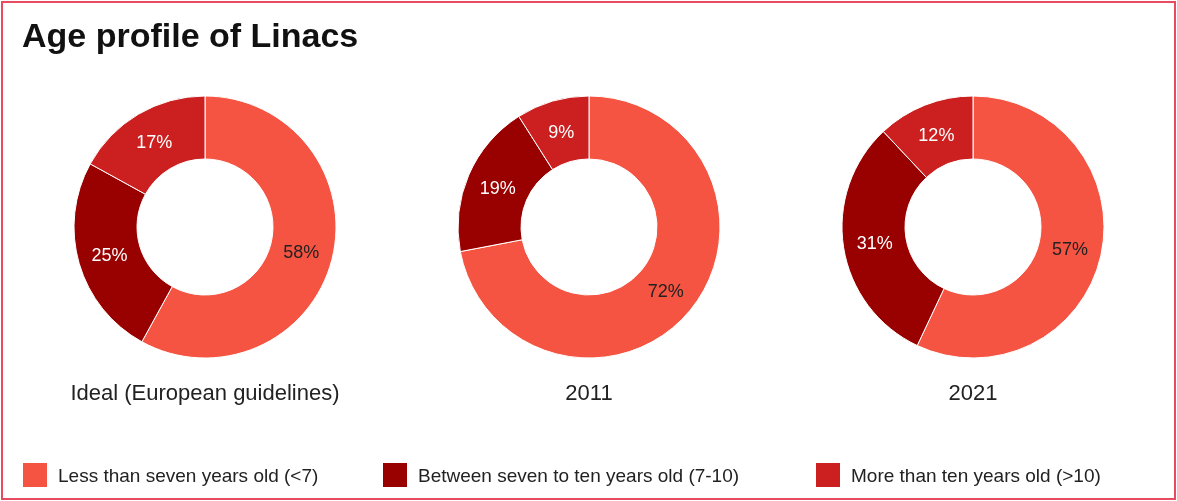  I want to click on legend-label: Between seven to ten years old (7-10), so click(579, 475).